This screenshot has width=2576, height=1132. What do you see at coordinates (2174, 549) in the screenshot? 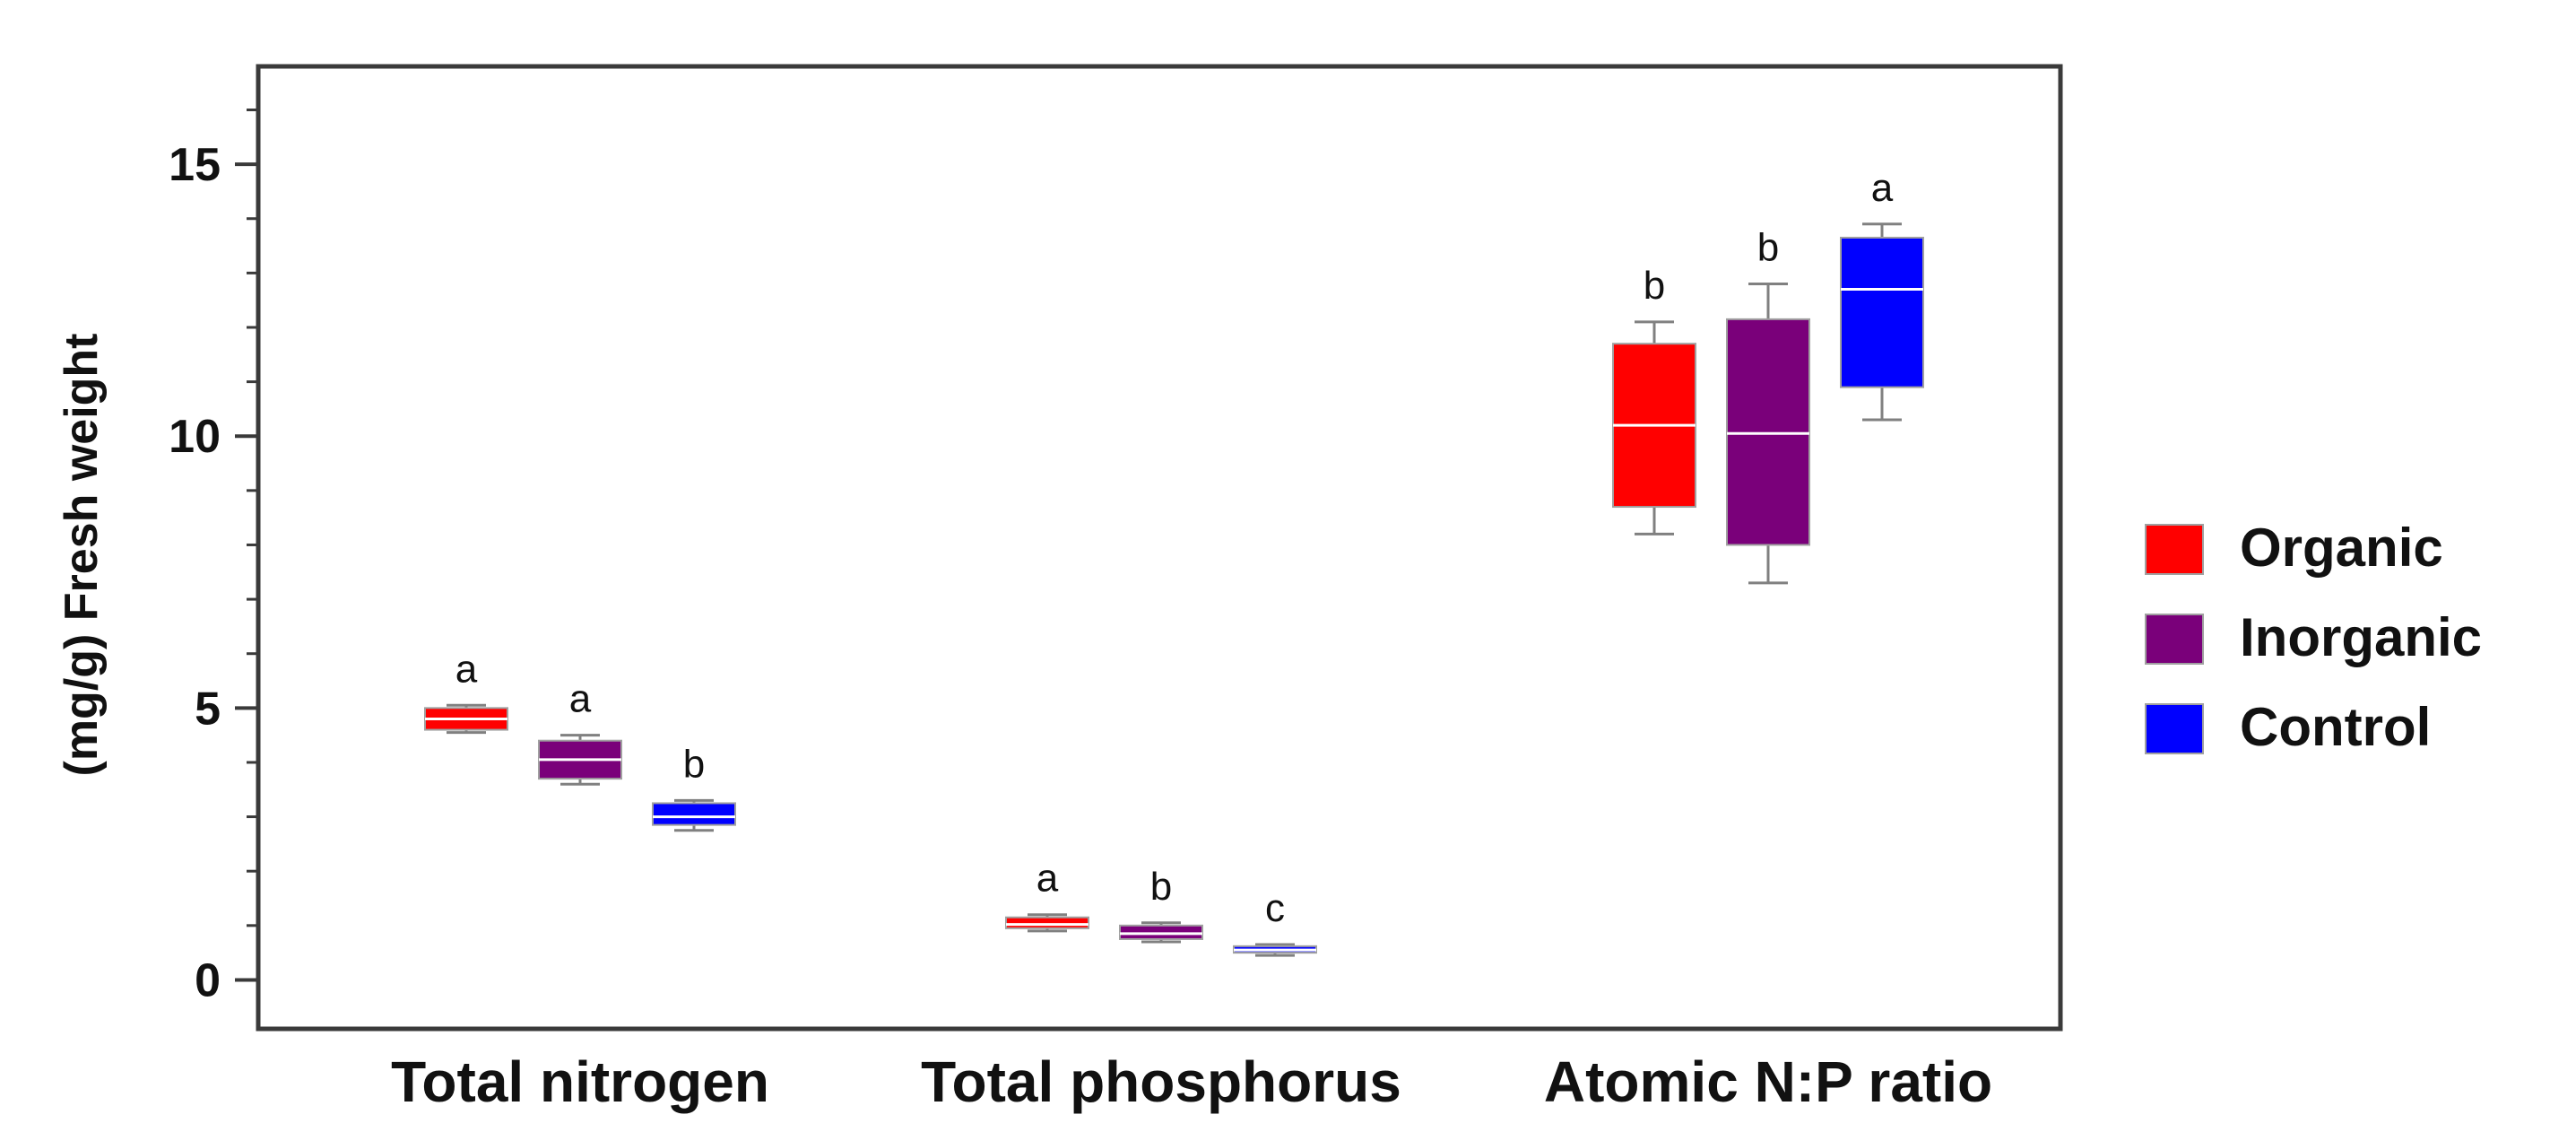
I see `legend-swatch-organic` at bounding box center [2174, 549].